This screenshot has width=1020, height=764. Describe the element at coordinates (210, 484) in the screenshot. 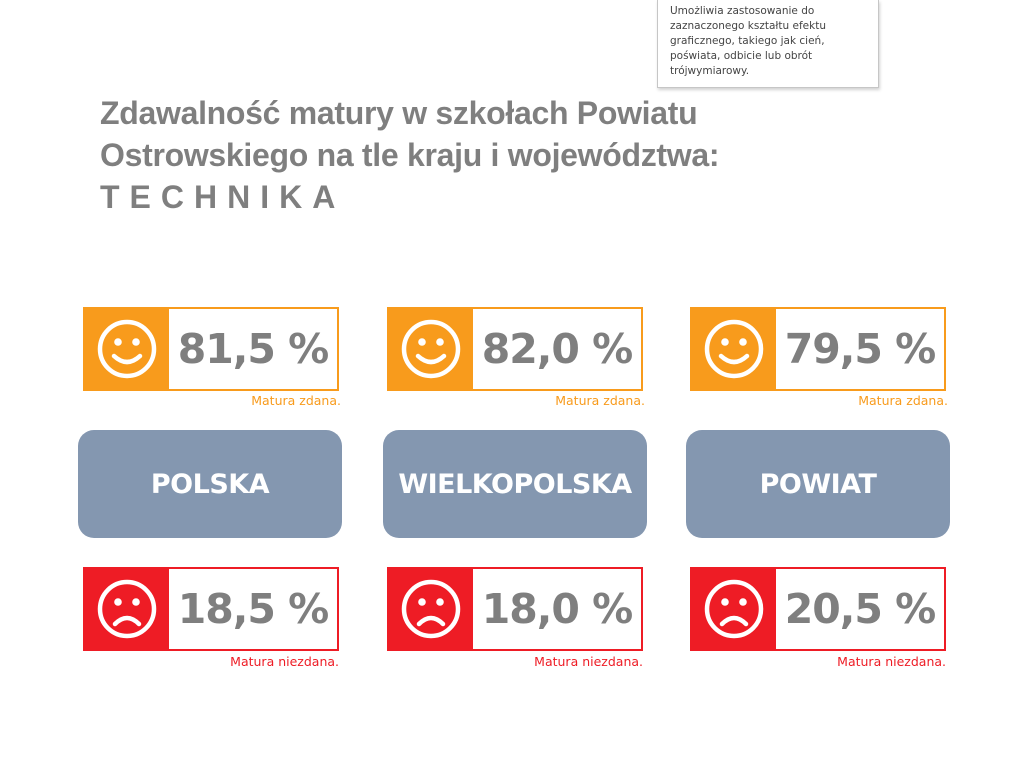

I see `region-button-polska: POLSKA` at that location.